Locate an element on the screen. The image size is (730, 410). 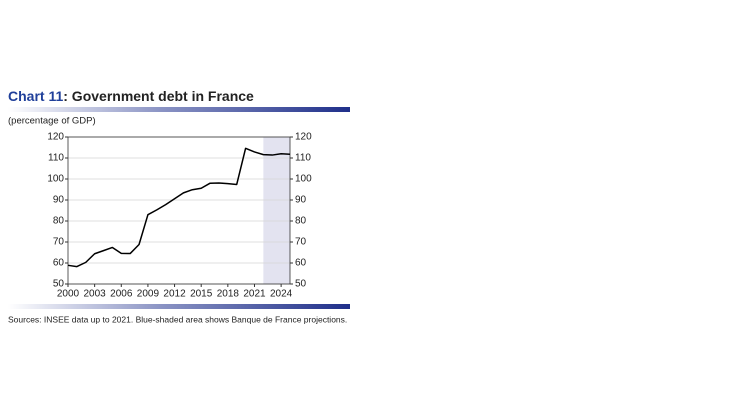
y-tick-label: 80 is located at coordinates (59, 221).